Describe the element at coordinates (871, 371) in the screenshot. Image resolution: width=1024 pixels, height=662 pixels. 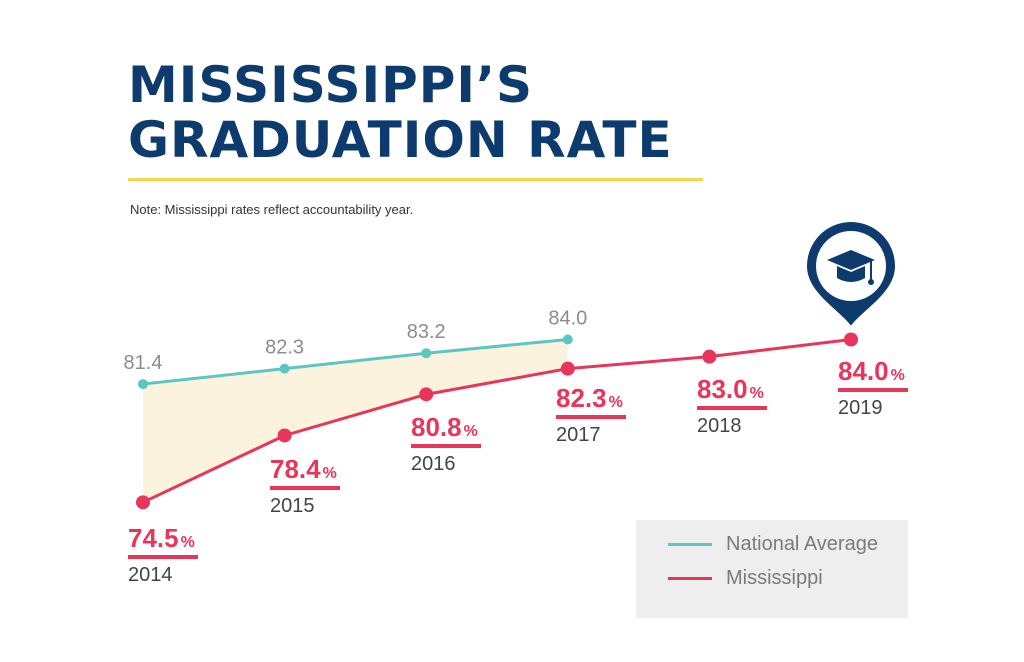
I see `mississippi-value-label: 84.0%` at that location.